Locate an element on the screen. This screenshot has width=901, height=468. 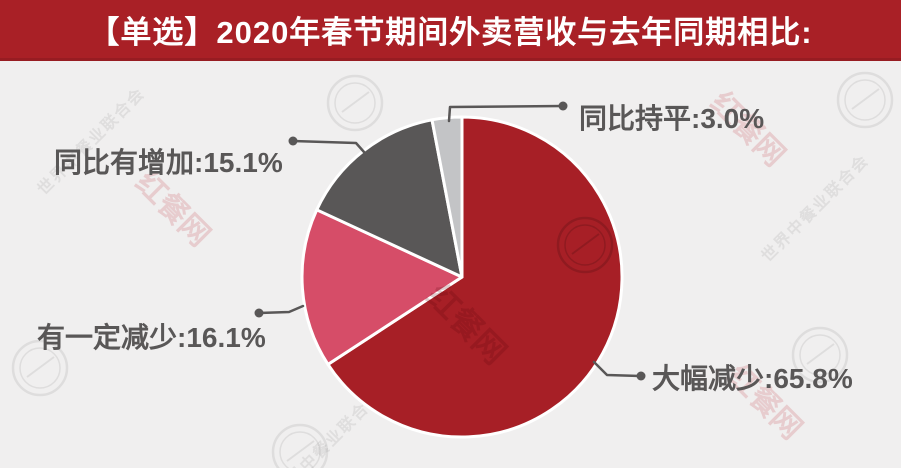
pie-slice-some-decrease is located at coordinates (382, 287).